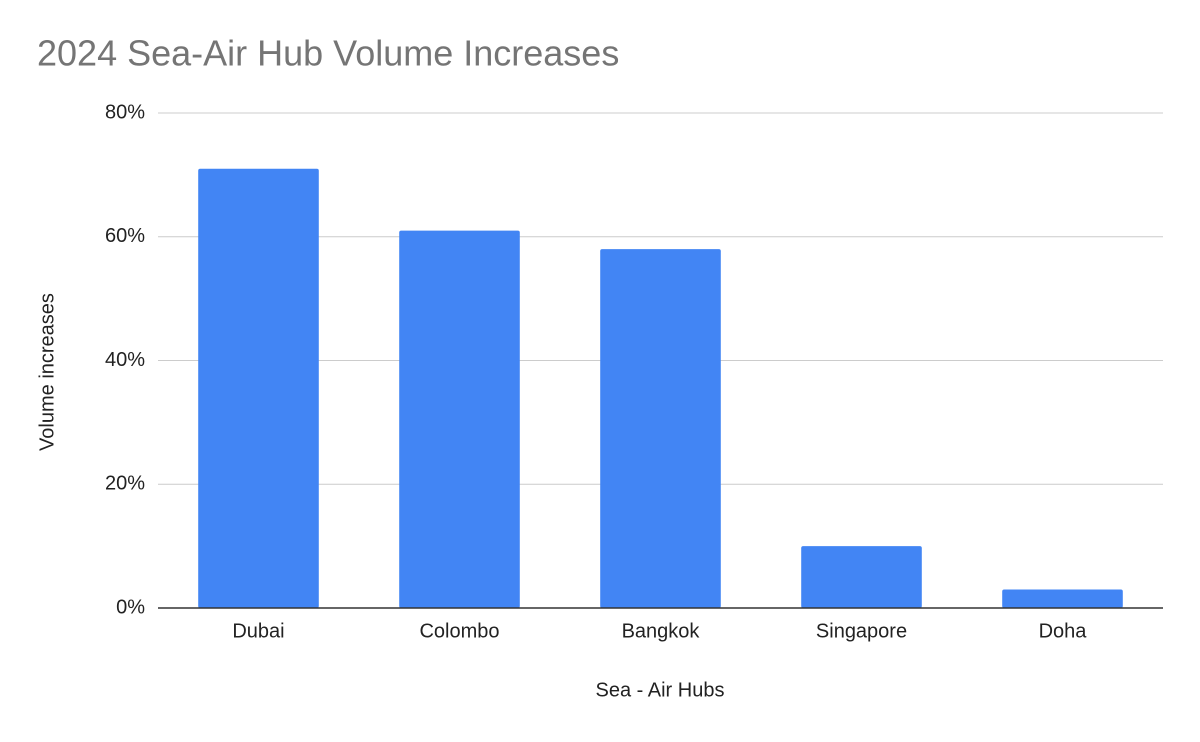  What do you see at coordinates (1063, 631) in the screenshot?
I see `x-tick-label: Doha` at bounding box center [1063, 631].